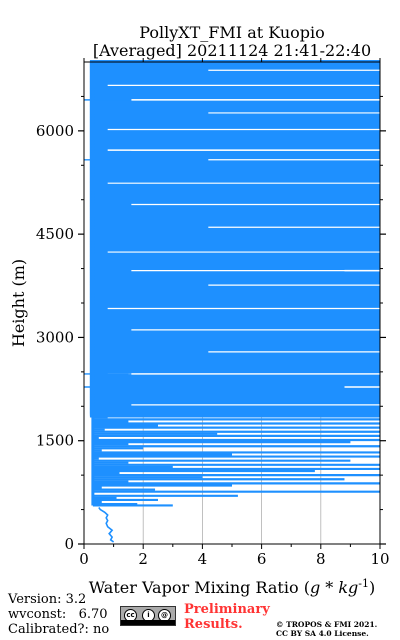 This screenshot has height=640, width=400. I want to click on y-tick-label: 3000, so click(55, 337).